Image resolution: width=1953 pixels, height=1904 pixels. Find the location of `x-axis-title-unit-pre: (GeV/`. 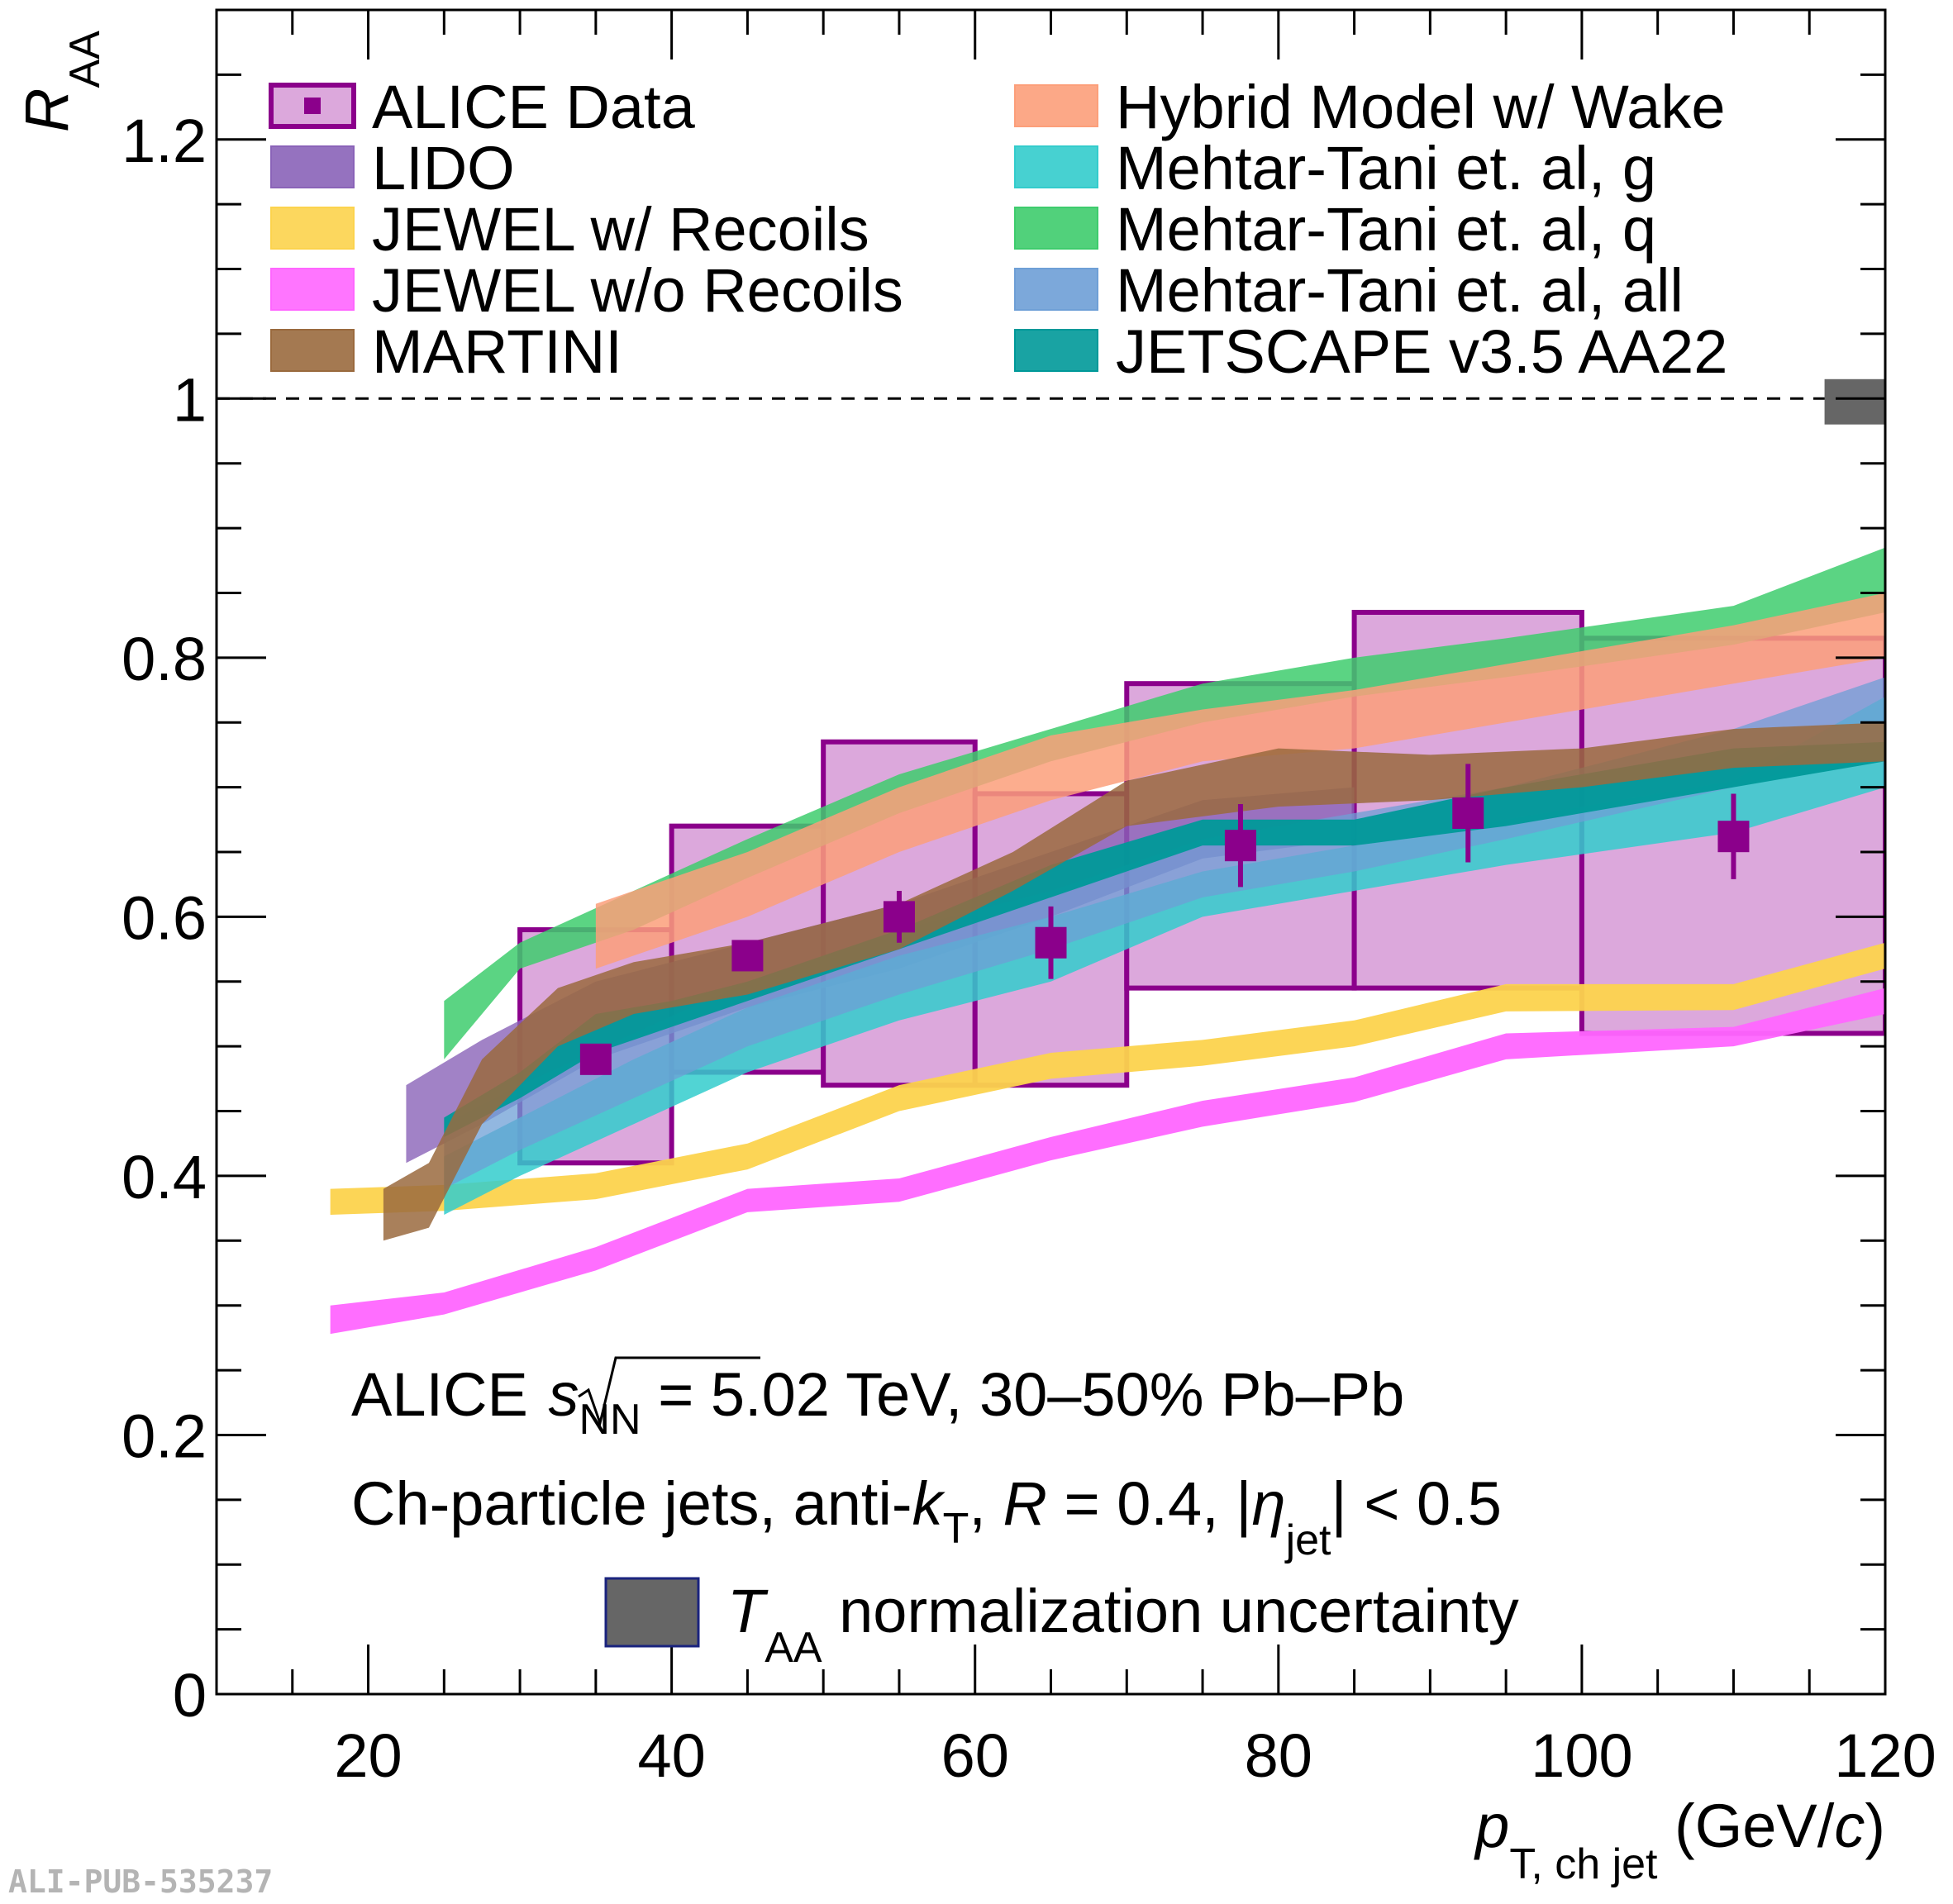

x-axis-title-unit-pre: (GeV/ is located at coordinates (1746, 1826).